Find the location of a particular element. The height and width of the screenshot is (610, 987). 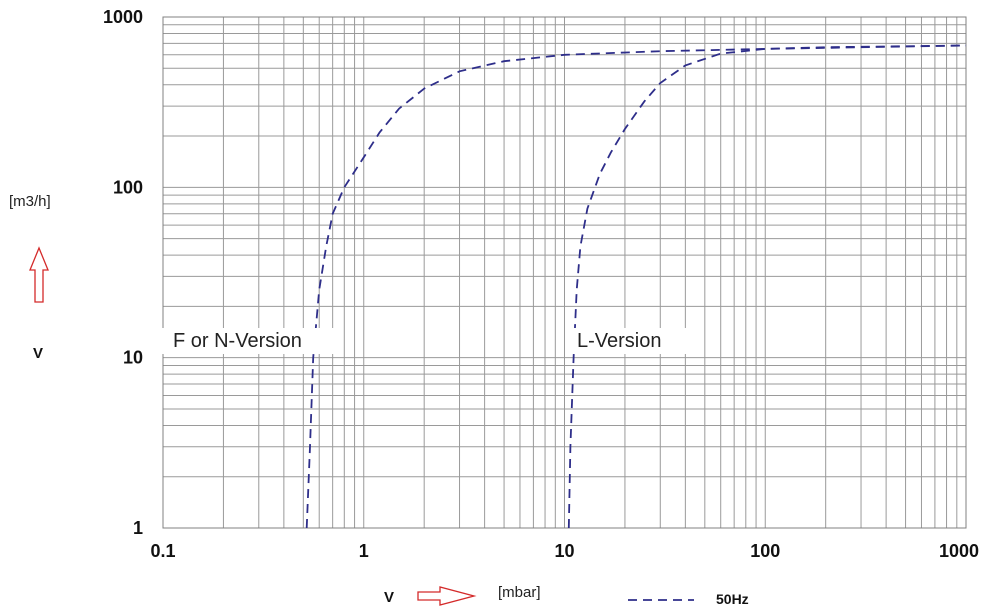

y-tick-label: 1000 is located at coordinates (123, 17).